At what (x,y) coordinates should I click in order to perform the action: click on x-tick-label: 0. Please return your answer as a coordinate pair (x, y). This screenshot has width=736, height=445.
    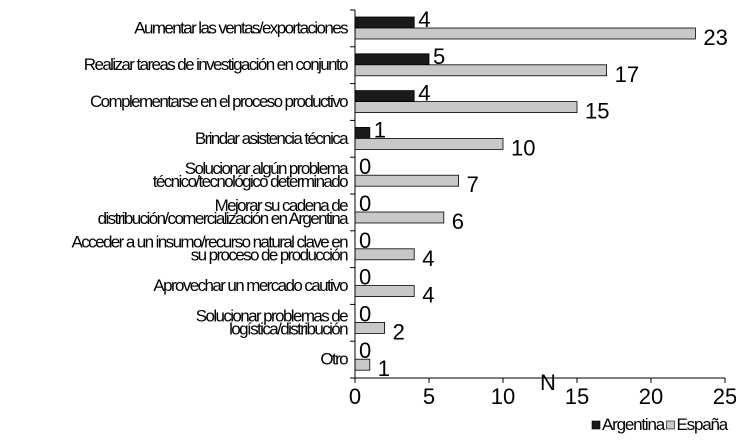
    Looking at the image, I should click on (355, 396).